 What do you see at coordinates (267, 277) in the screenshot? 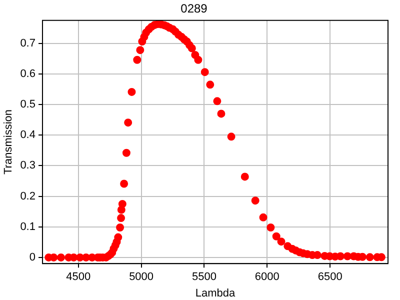
I see `x-tick-label: 6000` at bounding box center [267, 277].